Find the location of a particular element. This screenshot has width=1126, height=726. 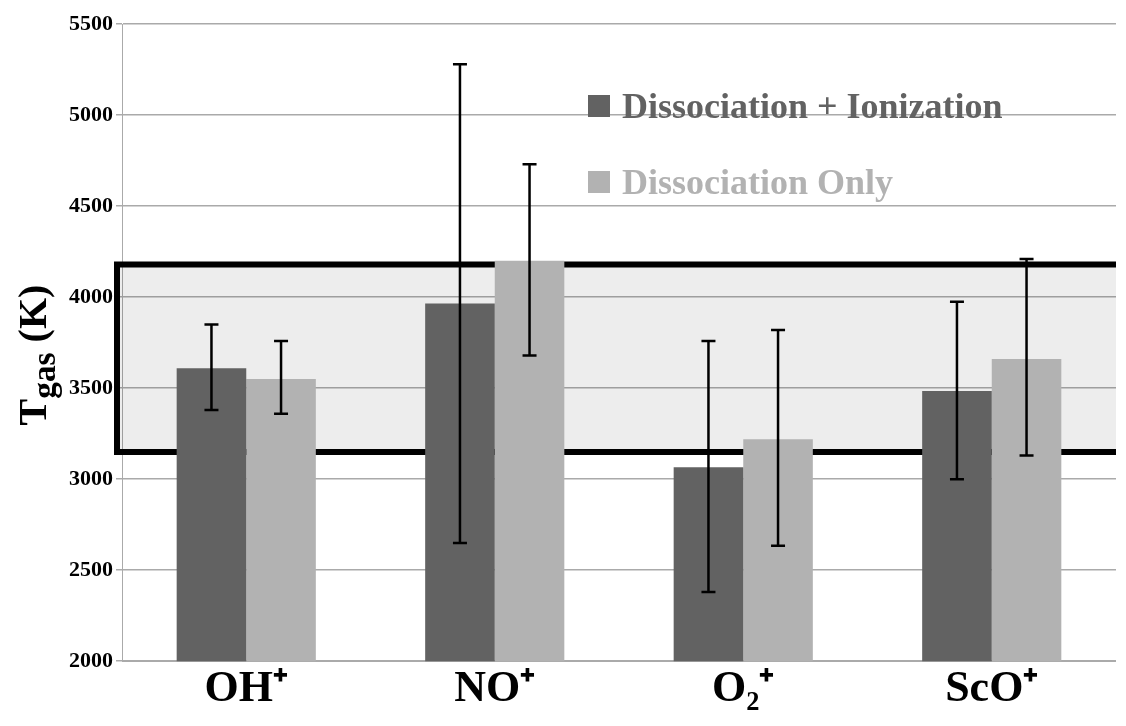

y-tick-label: 5500 is located at coordinates (91, 22).